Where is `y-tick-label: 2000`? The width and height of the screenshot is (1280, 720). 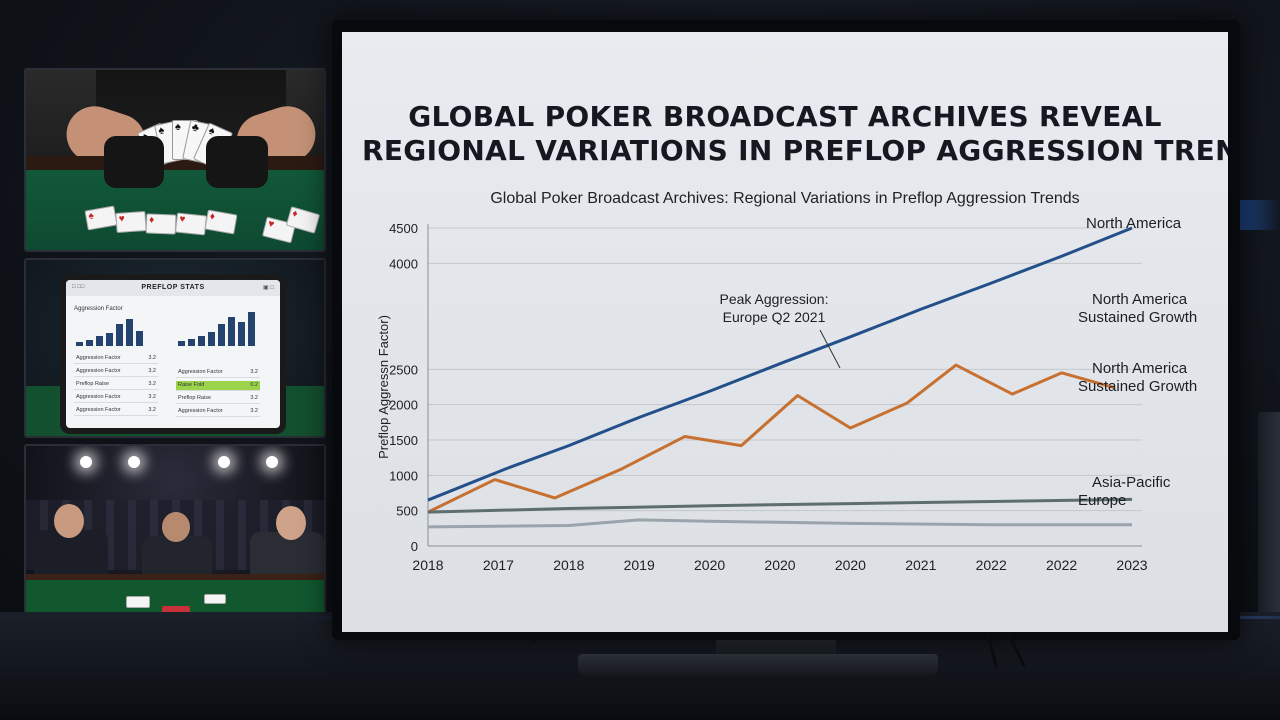 y-tick-label: 2000 is located at coordinates (403, 405).